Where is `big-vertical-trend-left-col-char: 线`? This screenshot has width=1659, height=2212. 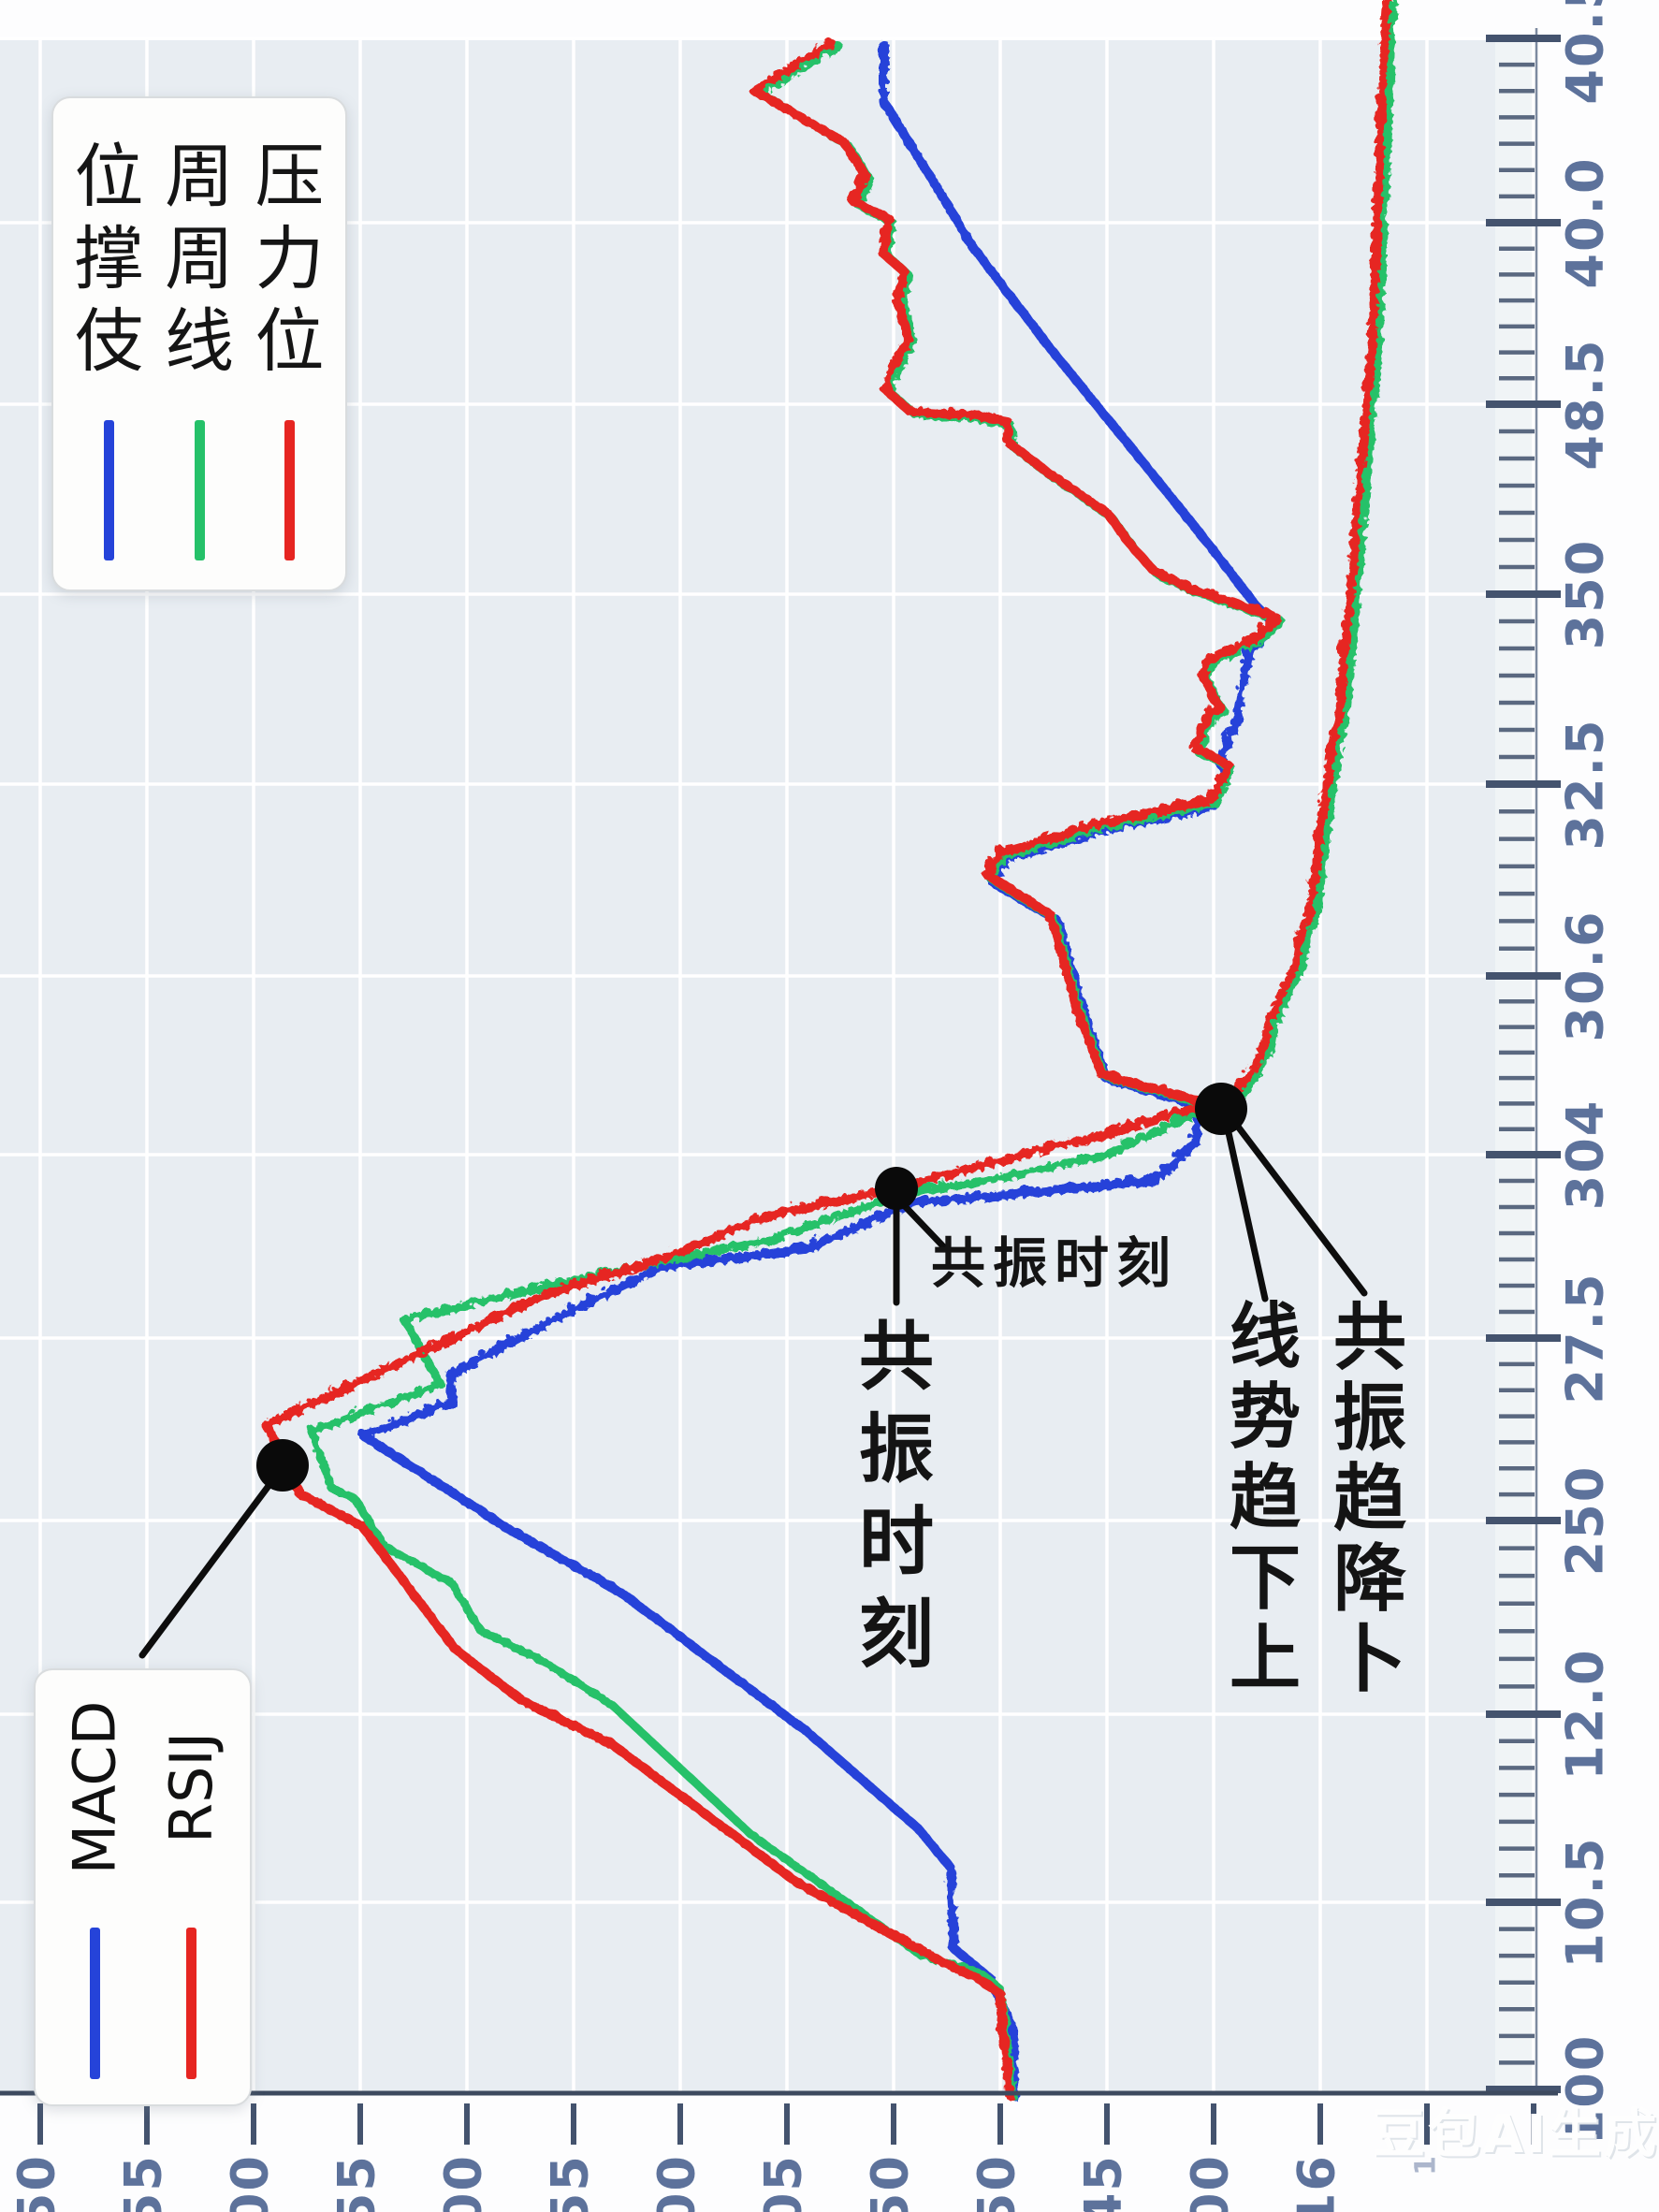 big-vertical-trend-left-col-char: 线 is located at coordinates (1265, 1335).